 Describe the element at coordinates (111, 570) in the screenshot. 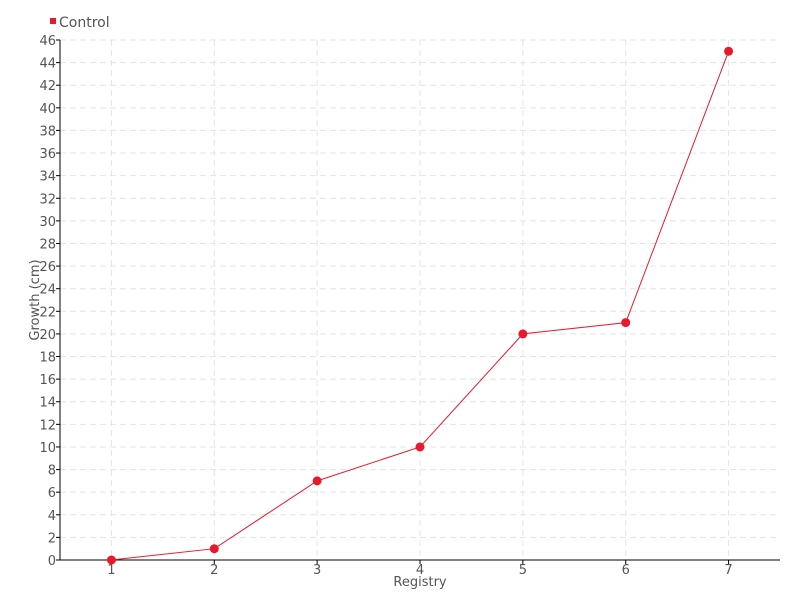

I see `x-tick-label: 1` at that location.